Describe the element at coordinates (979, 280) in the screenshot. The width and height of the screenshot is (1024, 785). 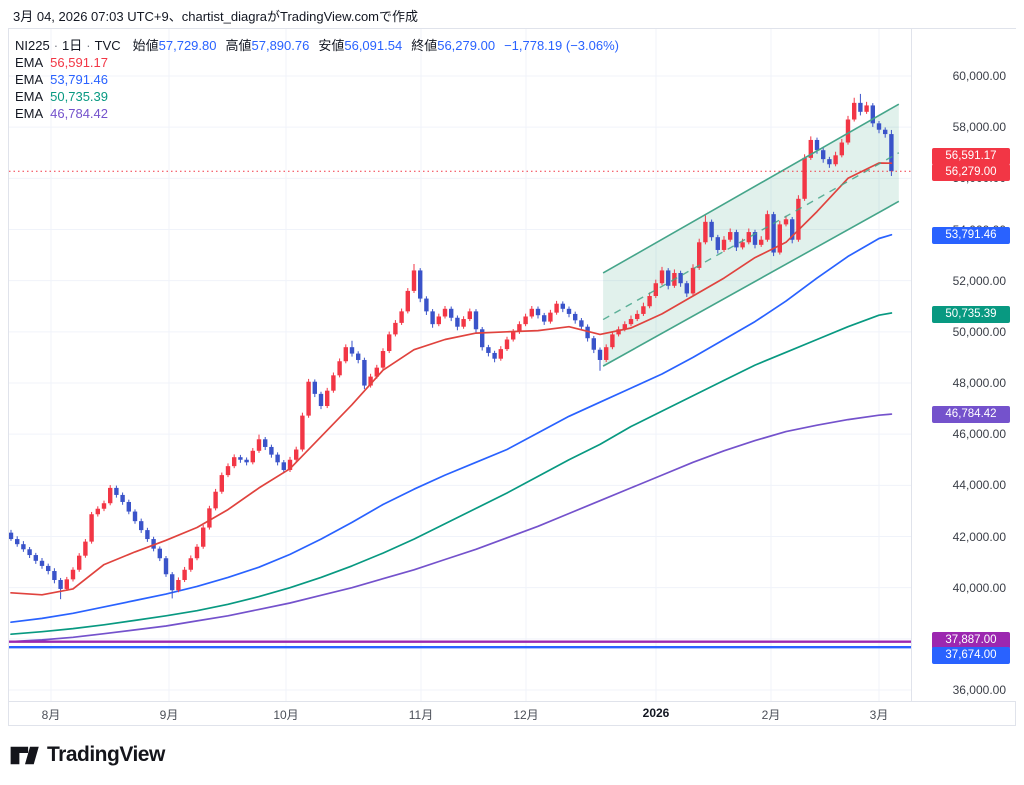
I see `y-axis-label: 52,000.00` at that location.